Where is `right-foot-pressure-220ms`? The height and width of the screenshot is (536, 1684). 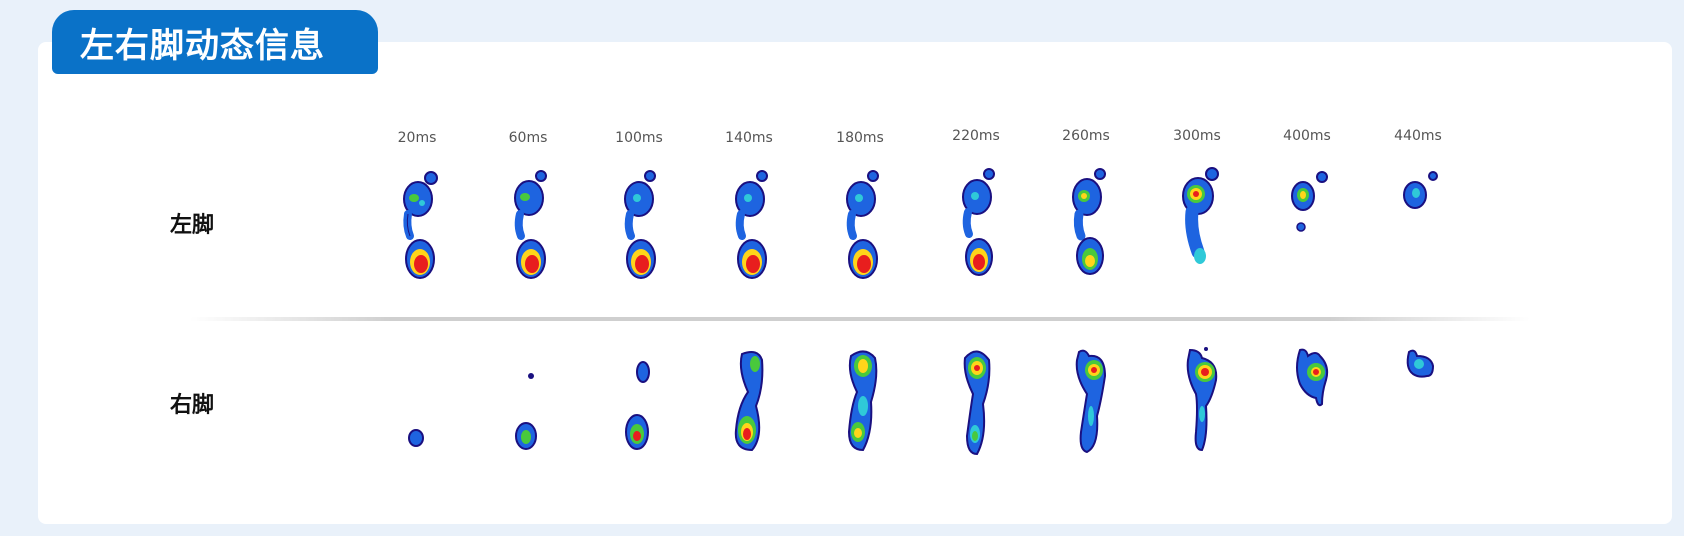
right-foot-pressure-220ms is located at coordinates (977, 403).